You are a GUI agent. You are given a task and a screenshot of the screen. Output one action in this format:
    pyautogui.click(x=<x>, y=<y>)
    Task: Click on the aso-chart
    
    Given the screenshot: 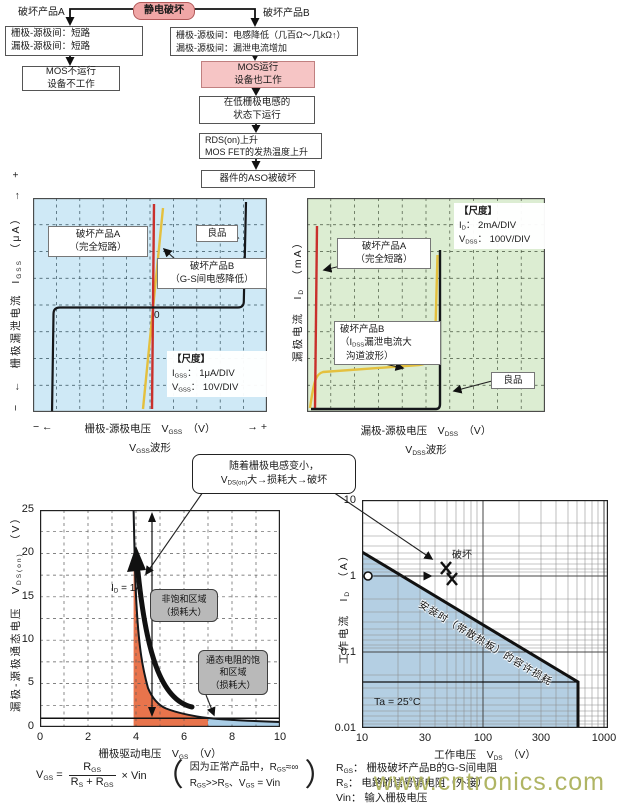 What is the action you would take?
    pyautogui.click(x=485, y=614)
    